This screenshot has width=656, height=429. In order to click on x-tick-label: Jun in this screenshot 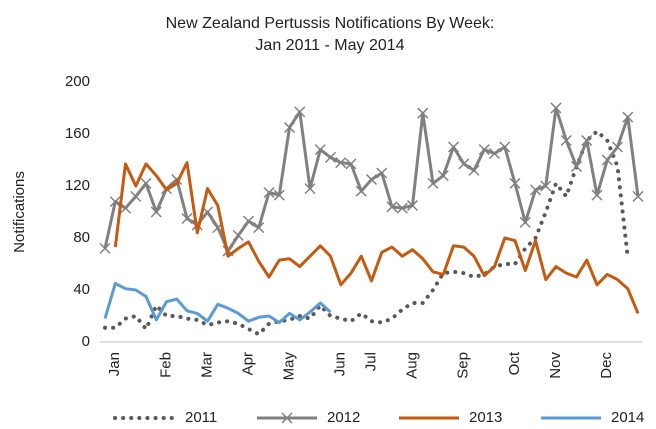, I will do `click(340, 364)`.